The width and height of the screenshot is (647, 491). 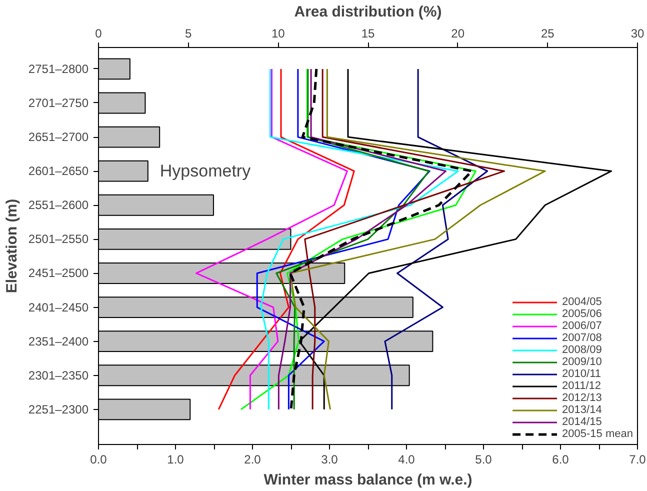 I want to click on y-tick-label: 2251–2300, so click(x=58, y=409).